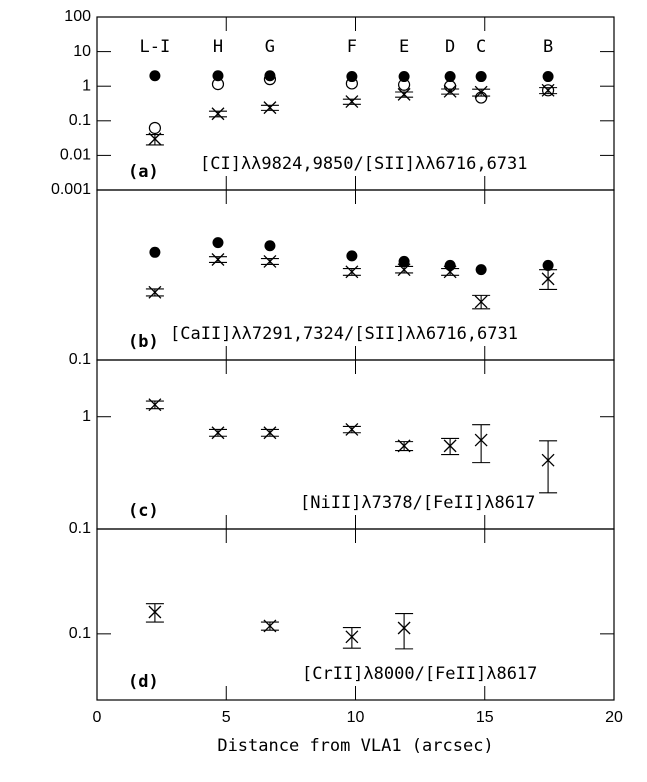  I want to click on annotation: [CI]λλ9824,9850/[SII]λλ6716,6731, so click(364, 164).